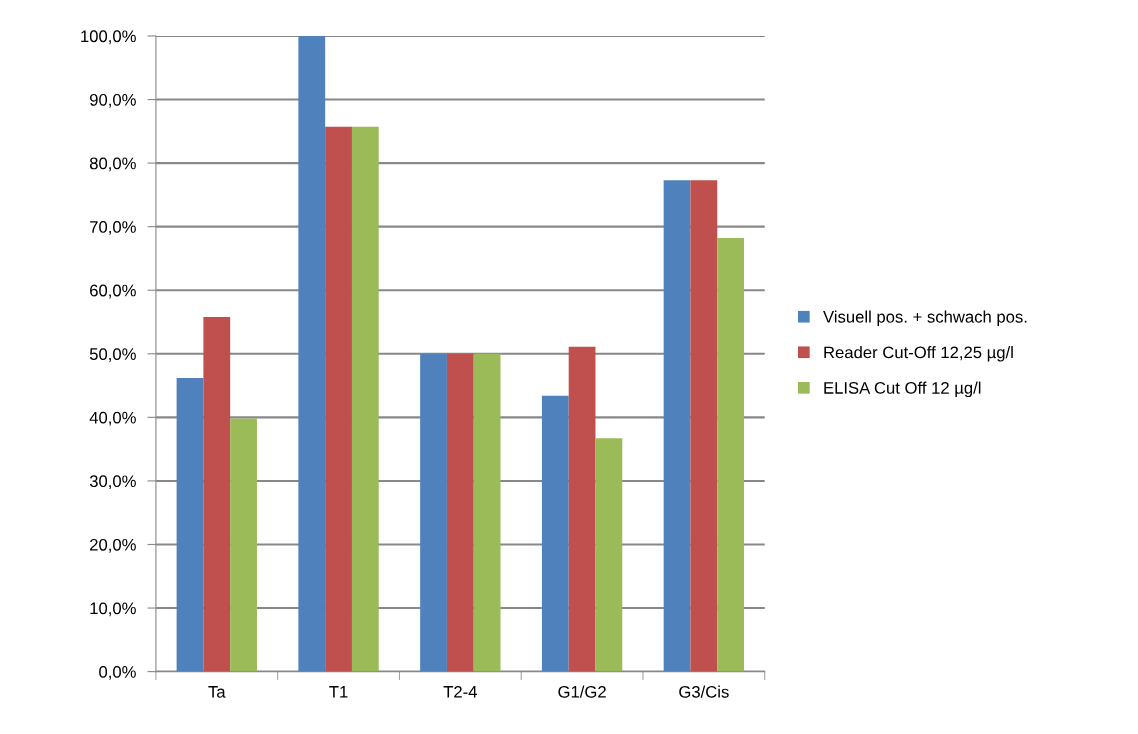 The height and width of the screenshot is (734, 1138). I want to click on x-tick-label: G3/Cis, so click(704, 691).